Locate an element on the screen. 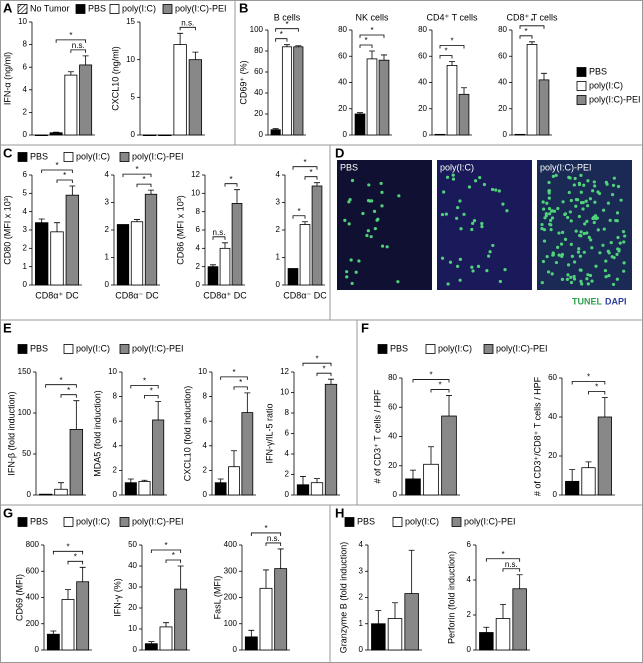  y-axis-label: CXCL10 (ng/ml) is located at coordinates (115, 78).